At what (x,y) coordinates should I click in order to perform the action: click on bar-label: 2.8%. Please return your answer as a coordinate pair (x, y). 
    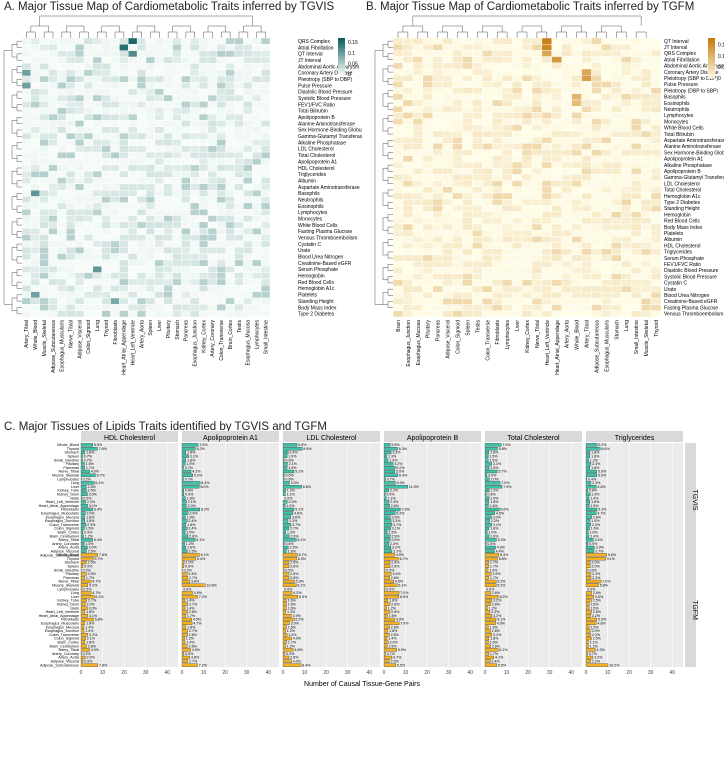
    Looking at the image, I should click on (294, 574).